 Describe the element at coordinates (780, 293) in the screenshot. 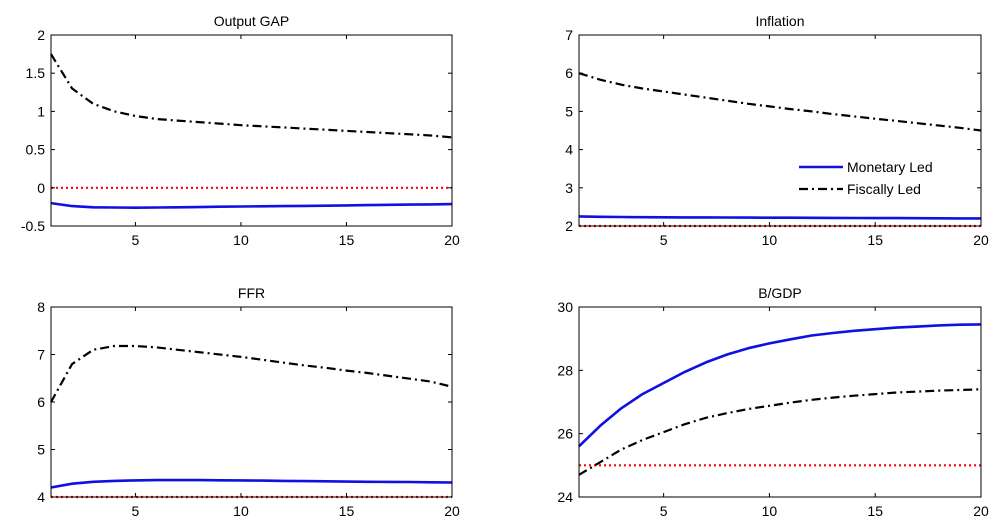

I see `chart-title: B/GDP` at that location.